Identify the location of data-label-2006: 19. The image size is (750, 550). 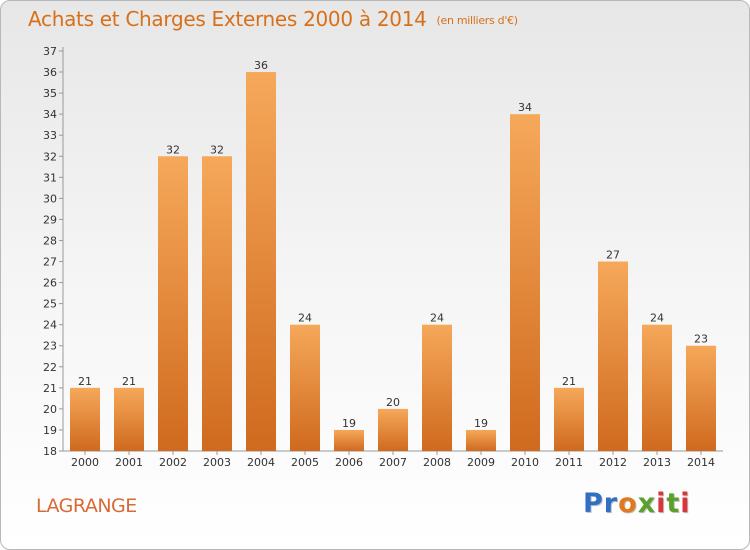
(349, 423).